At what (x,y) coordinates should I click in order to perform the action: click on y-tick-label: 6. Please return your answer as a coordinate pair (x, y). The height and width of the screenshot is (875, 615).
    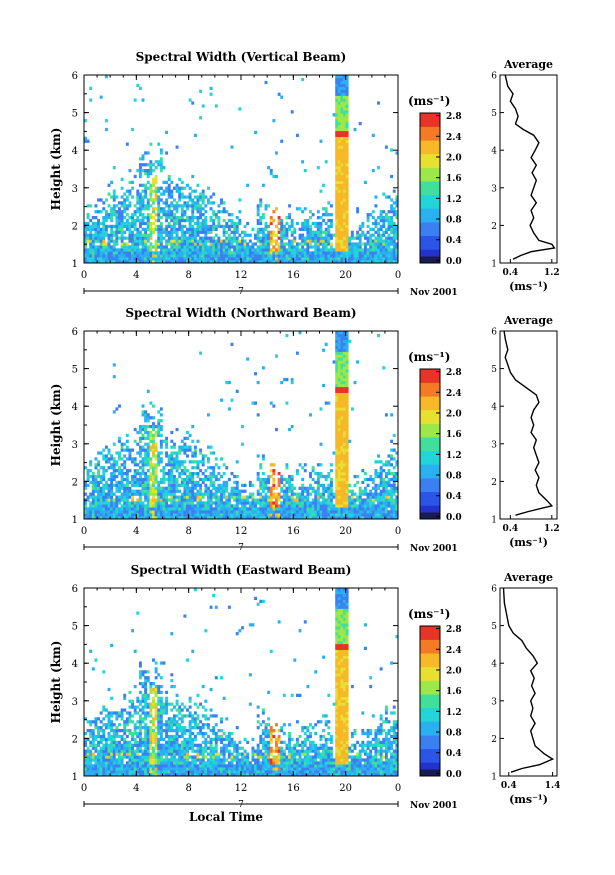
    Looking at the image, I should click on (75, 332).